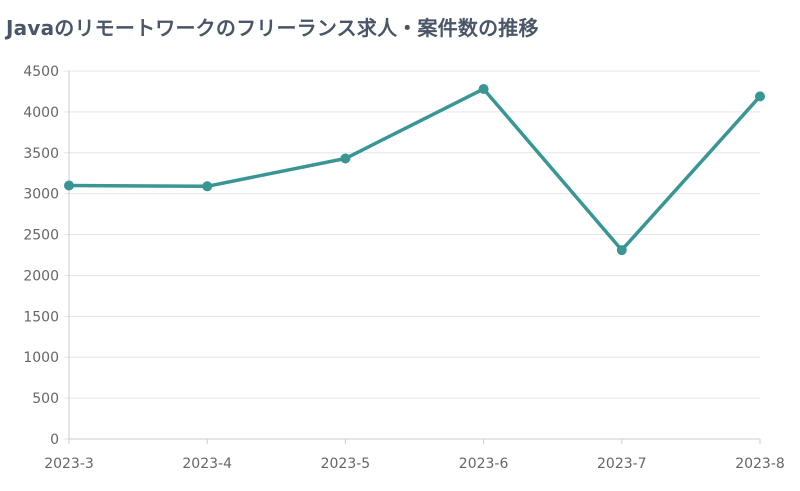 The height and width of the screenshot is (491, 800). Describe the element at coordinates (760, 464) in the screenshot. I see `x-tick-label-2023-8: 2023-8` at that location.